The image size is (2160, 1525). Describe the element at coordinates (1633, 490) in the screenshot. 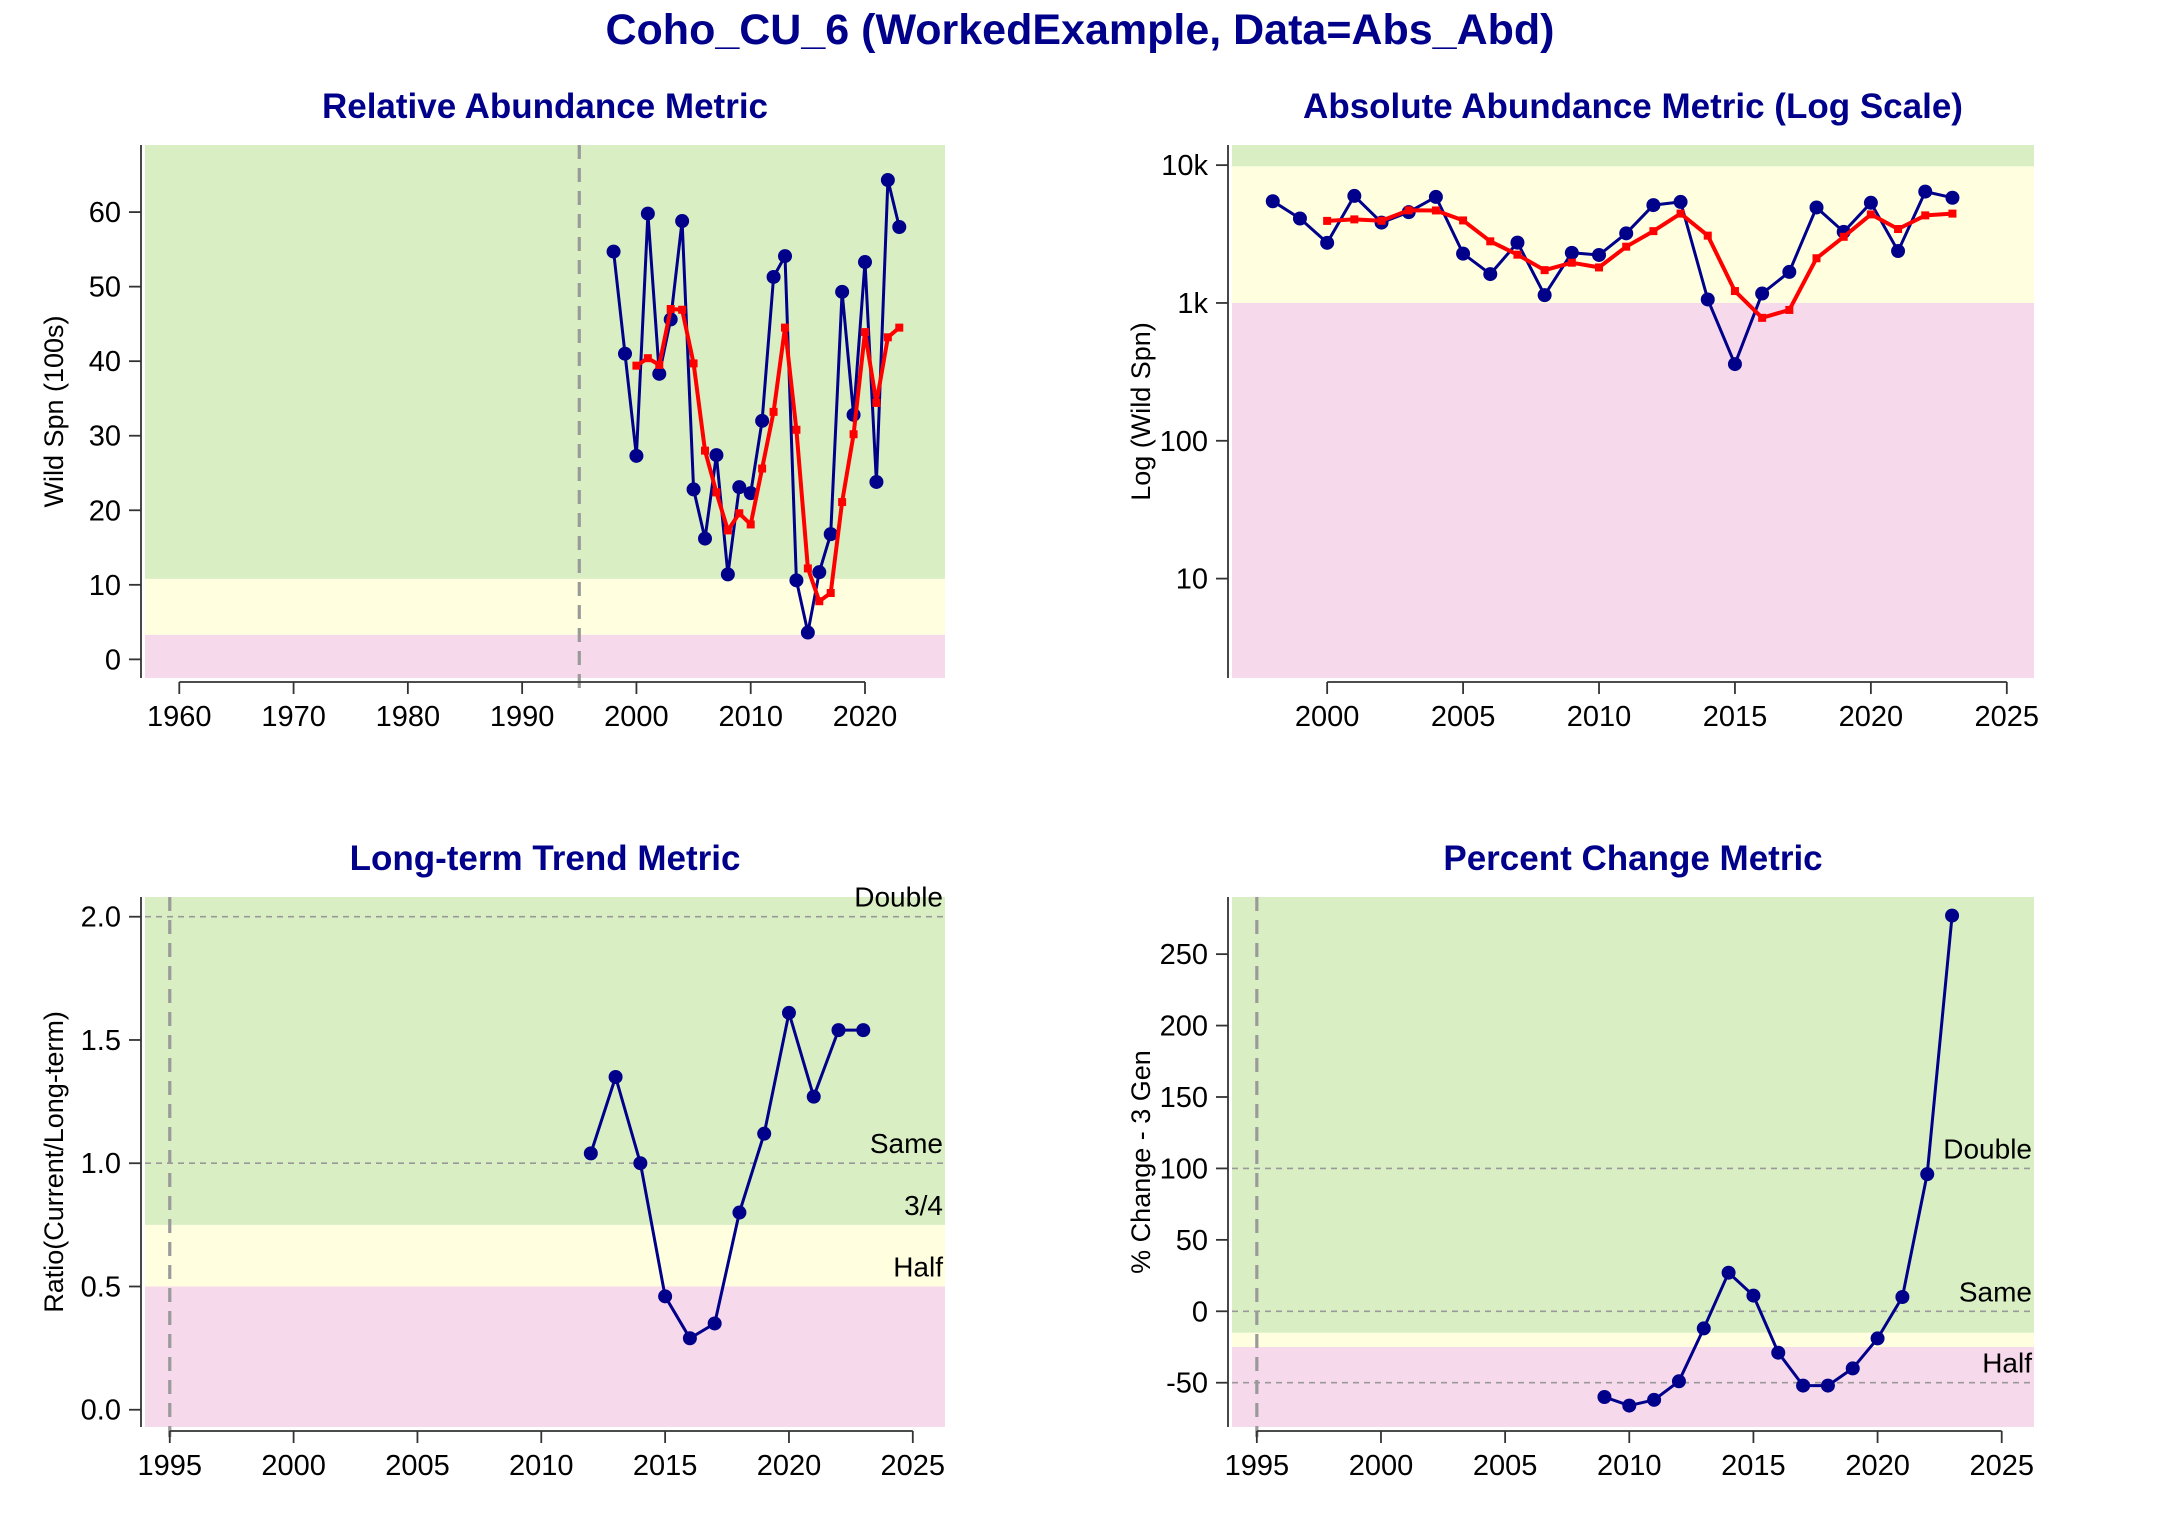

I see `zone-pink` at that location.